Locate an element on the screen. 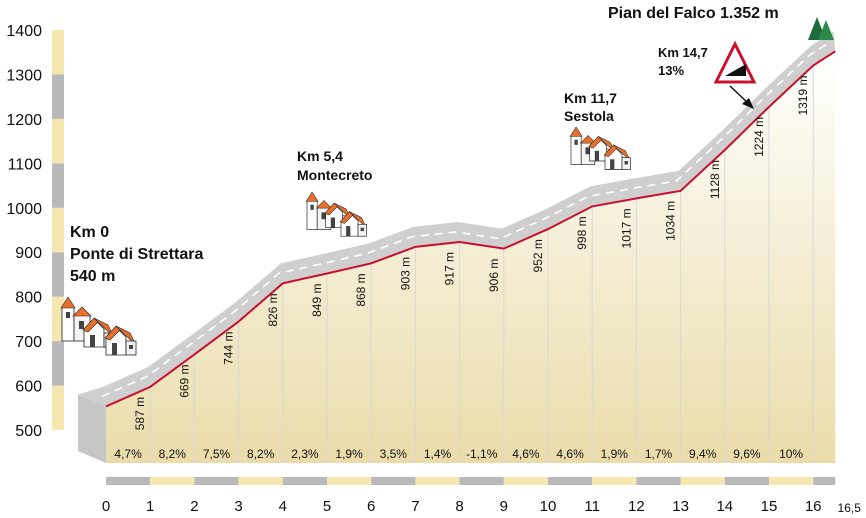  elevation-label-km-13: 1034 m is located at coordinates (671, 221).